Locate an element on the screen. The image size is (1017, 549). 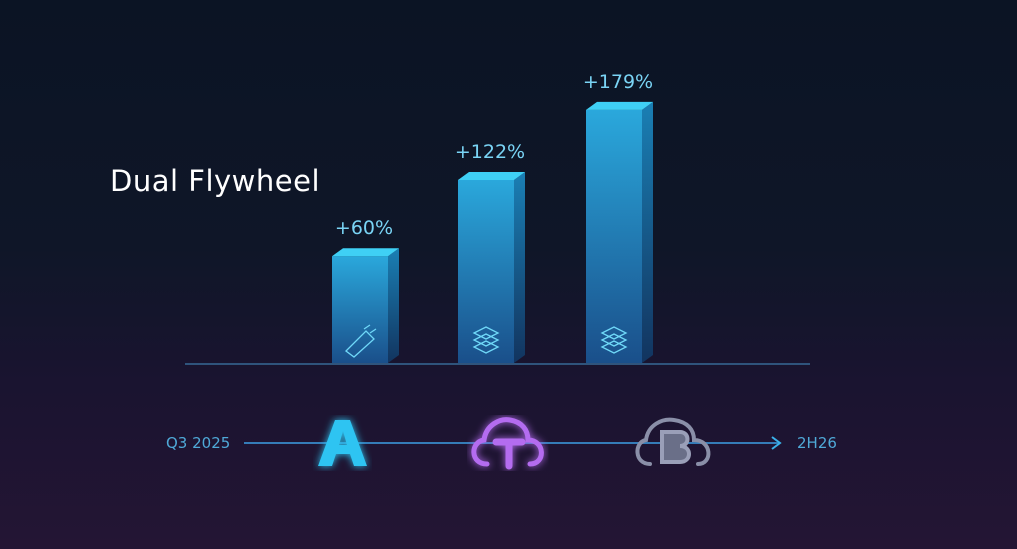
chart-title: Dual Flywheel is located at coordinates (215, 181).